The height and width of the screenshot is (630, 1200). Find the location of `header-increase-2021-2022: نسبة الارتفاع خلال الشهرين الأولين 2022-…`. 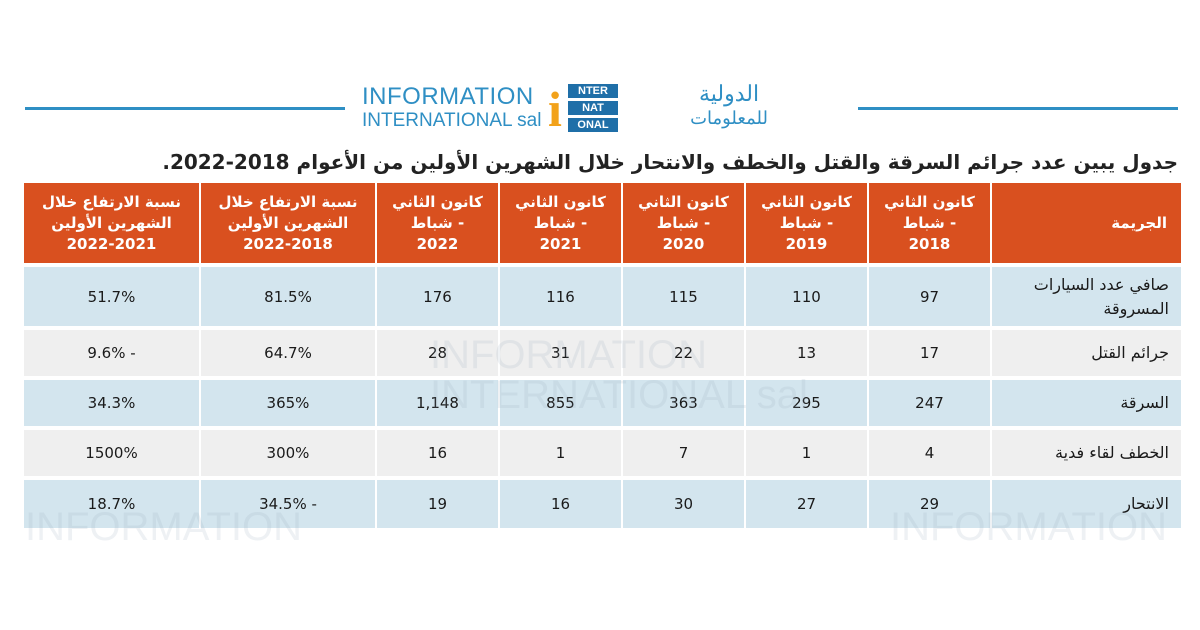

header-increase-2021-2022: نسبة الارتفاع خلال الشهرين الأولين 2022-… is located at coordinates (111, 224).